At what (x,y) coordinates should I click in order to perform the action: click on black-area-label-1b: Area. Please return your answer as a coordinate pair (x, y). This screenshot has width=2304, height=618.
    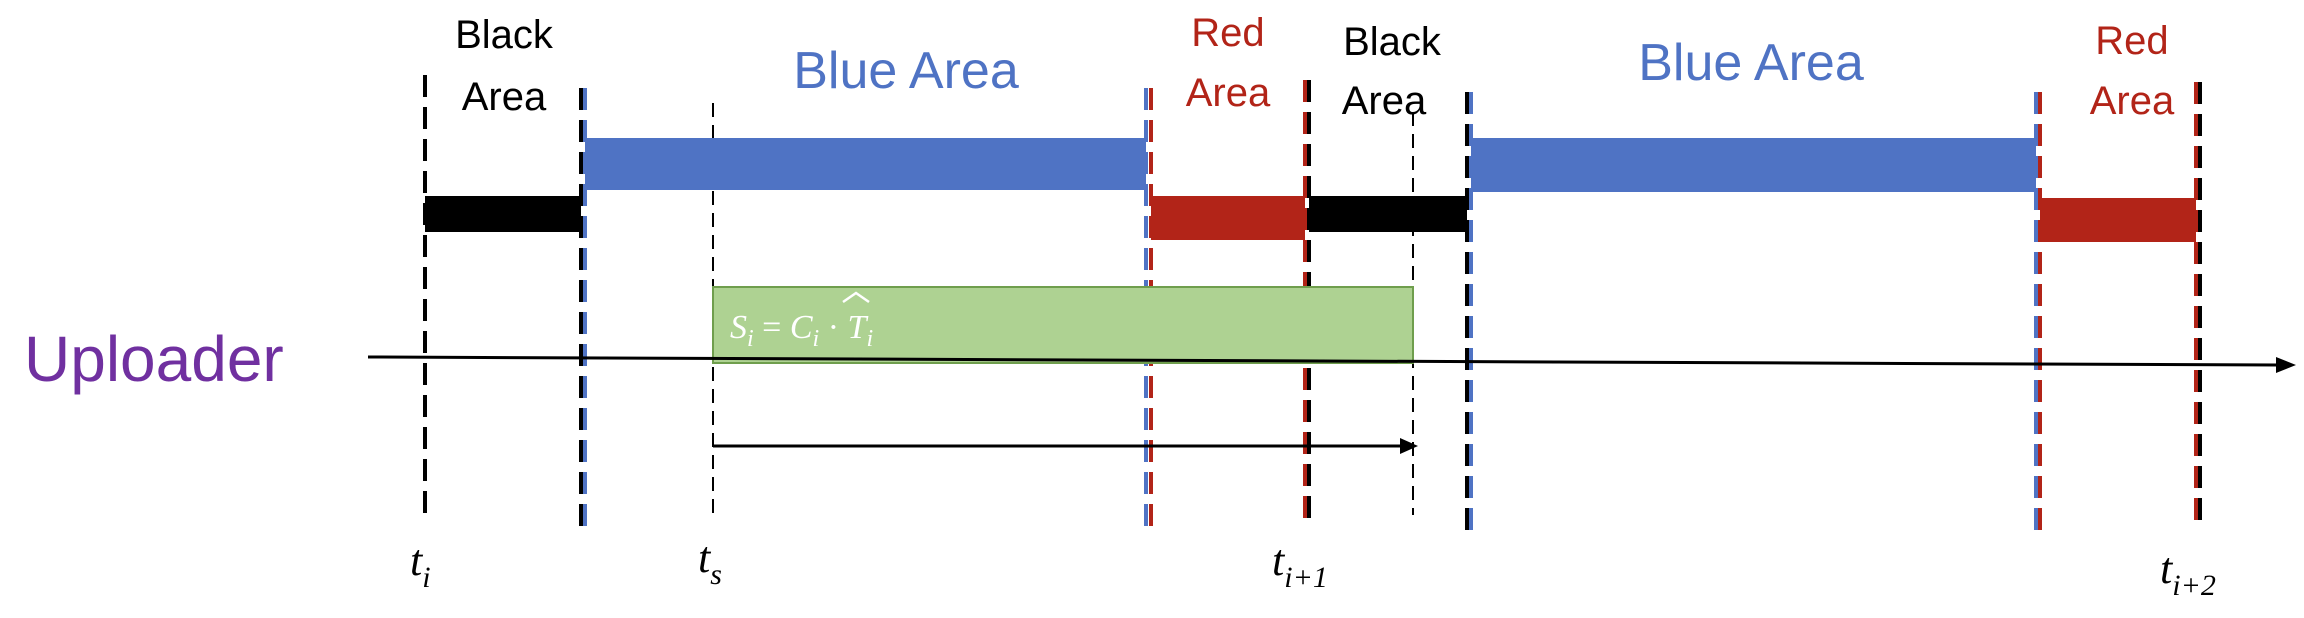
    Looking at the image, I should click on (504, 97).